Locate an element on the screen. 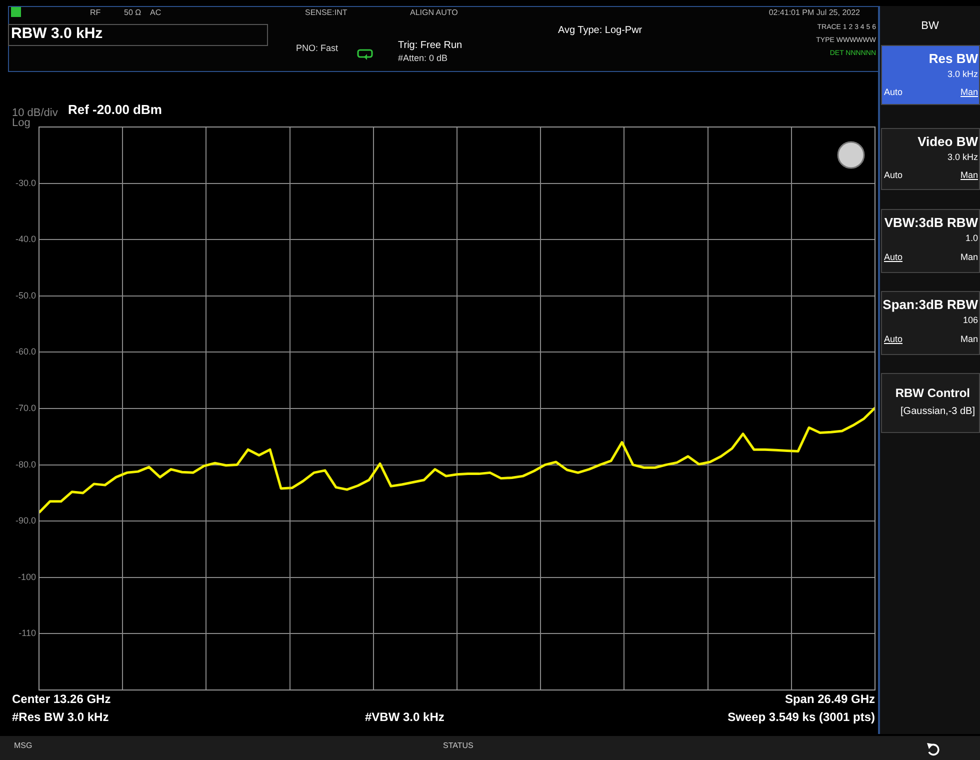 The height and width of the screenshot is (760, 980). y-tick-label: -100 is located at coordinates (27, 577).